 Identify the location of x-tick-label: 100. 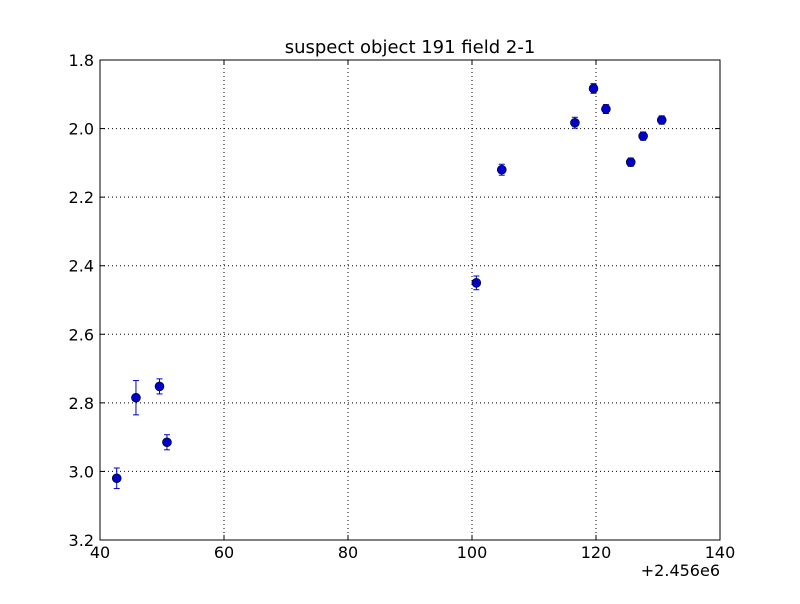
(472, 552).